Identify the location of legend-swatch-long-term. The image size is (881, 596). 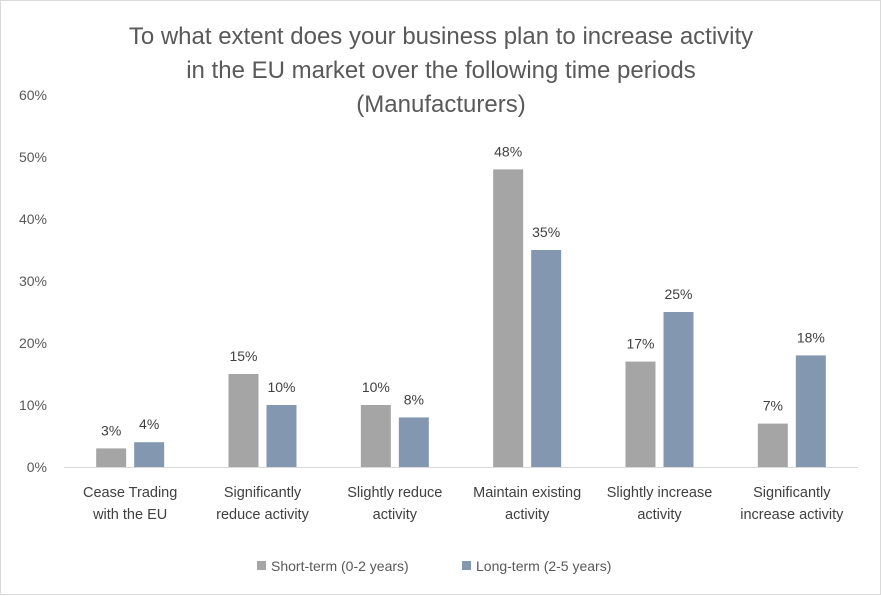
(466, 565).